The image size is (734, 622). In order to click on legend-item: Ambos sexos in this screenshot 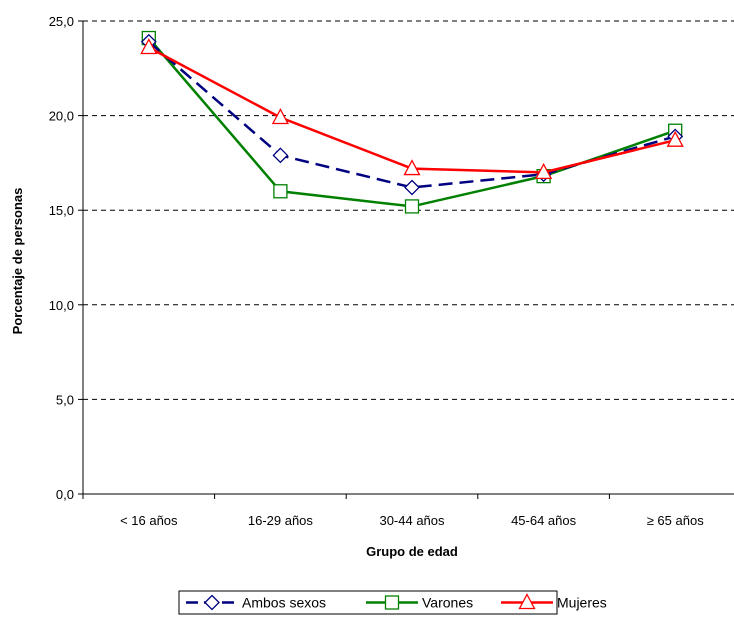, I will do `click(256, 603)`.